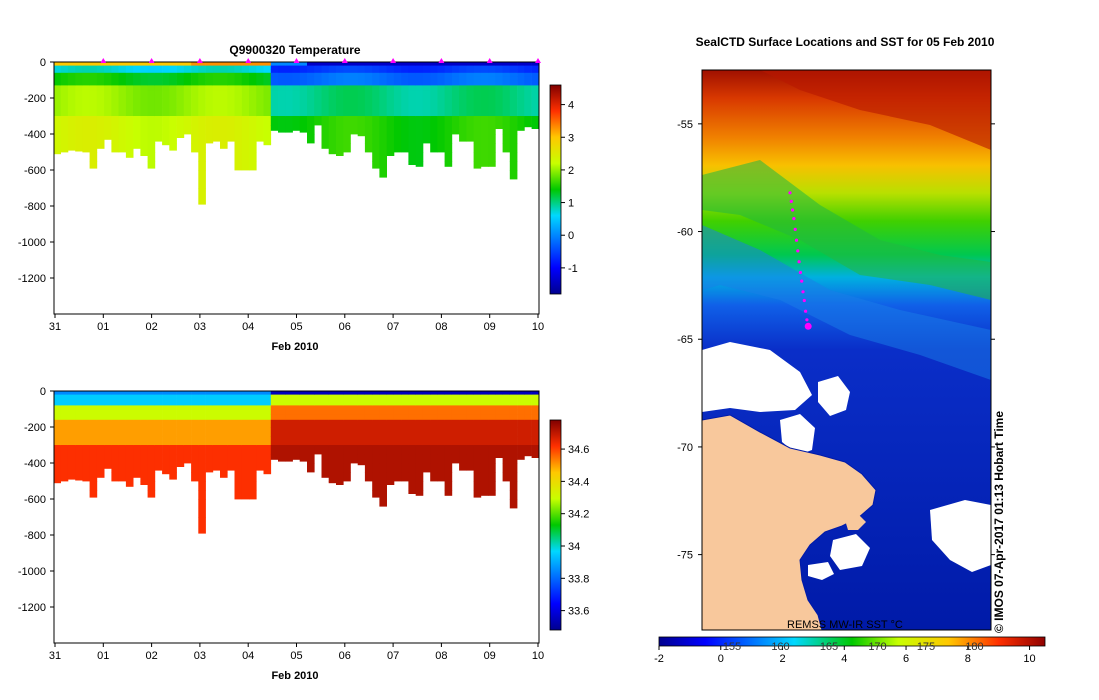 This screenshot has height=700, width=1099. Describe the element at coordinates (844, 659) in the screenshot. I see `sst-colorbar-tick-label: 4` at that location.